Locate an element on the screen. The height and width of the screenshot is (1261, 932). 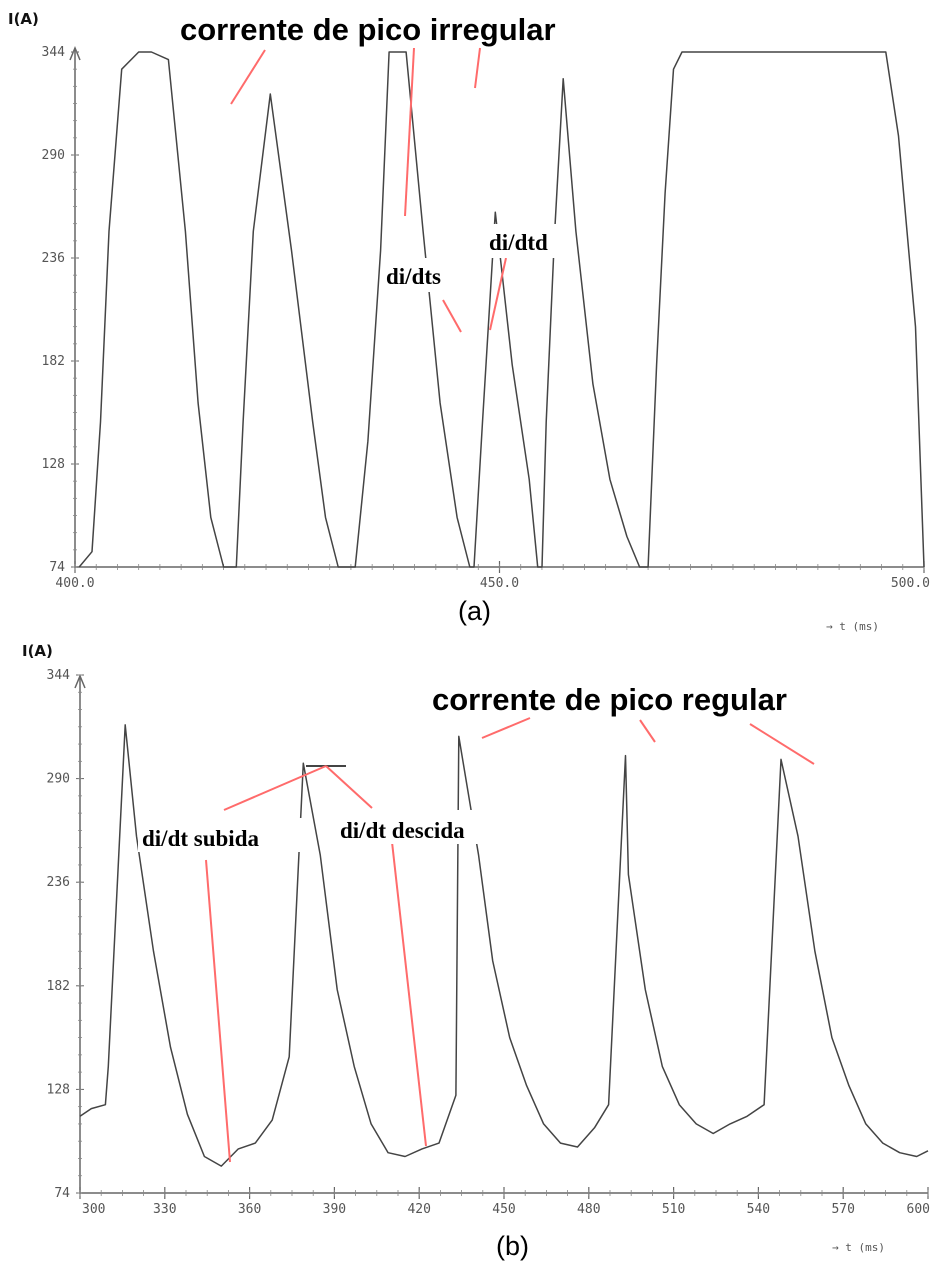
chart-b-x-tick-label: 330 is located at coordinates (164, 1209).